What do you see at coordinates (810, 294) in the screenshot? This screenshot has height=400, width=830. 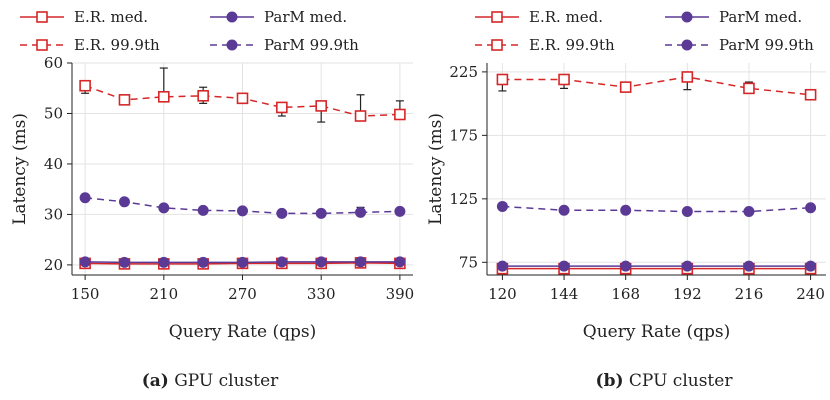 I see `x-tick-label: 240` at bounding box center [810, 294].